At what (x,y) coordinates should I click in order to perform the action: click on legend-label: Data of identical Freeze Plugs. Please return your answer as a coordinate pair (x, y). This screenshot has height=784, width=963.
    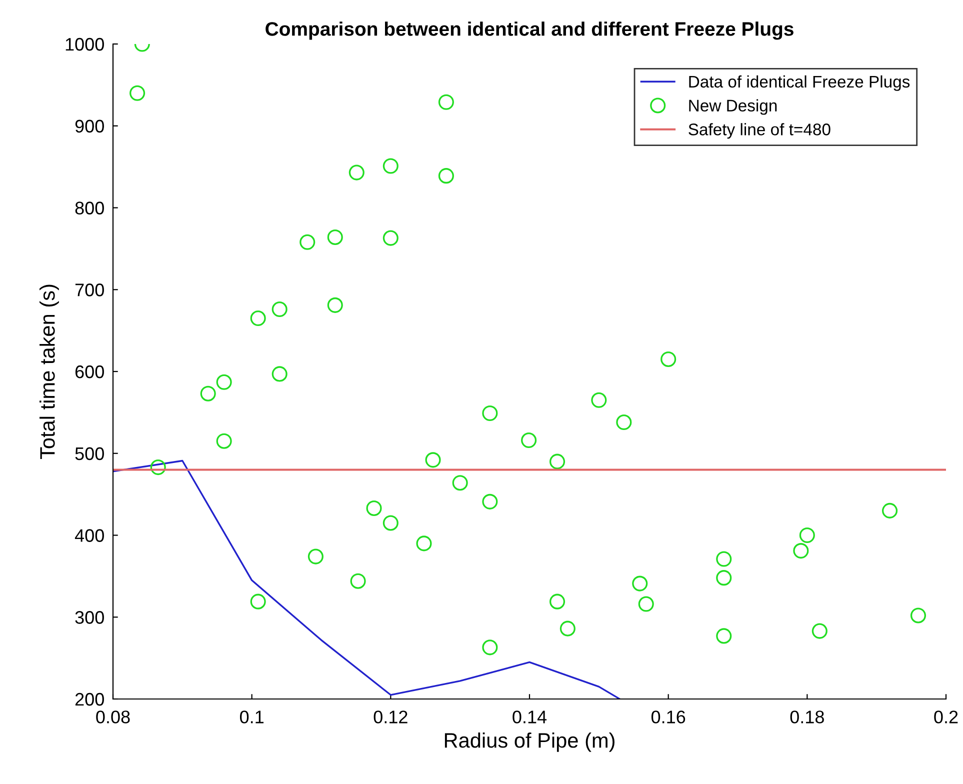
    Looking at the image, I should click on (799, 83).